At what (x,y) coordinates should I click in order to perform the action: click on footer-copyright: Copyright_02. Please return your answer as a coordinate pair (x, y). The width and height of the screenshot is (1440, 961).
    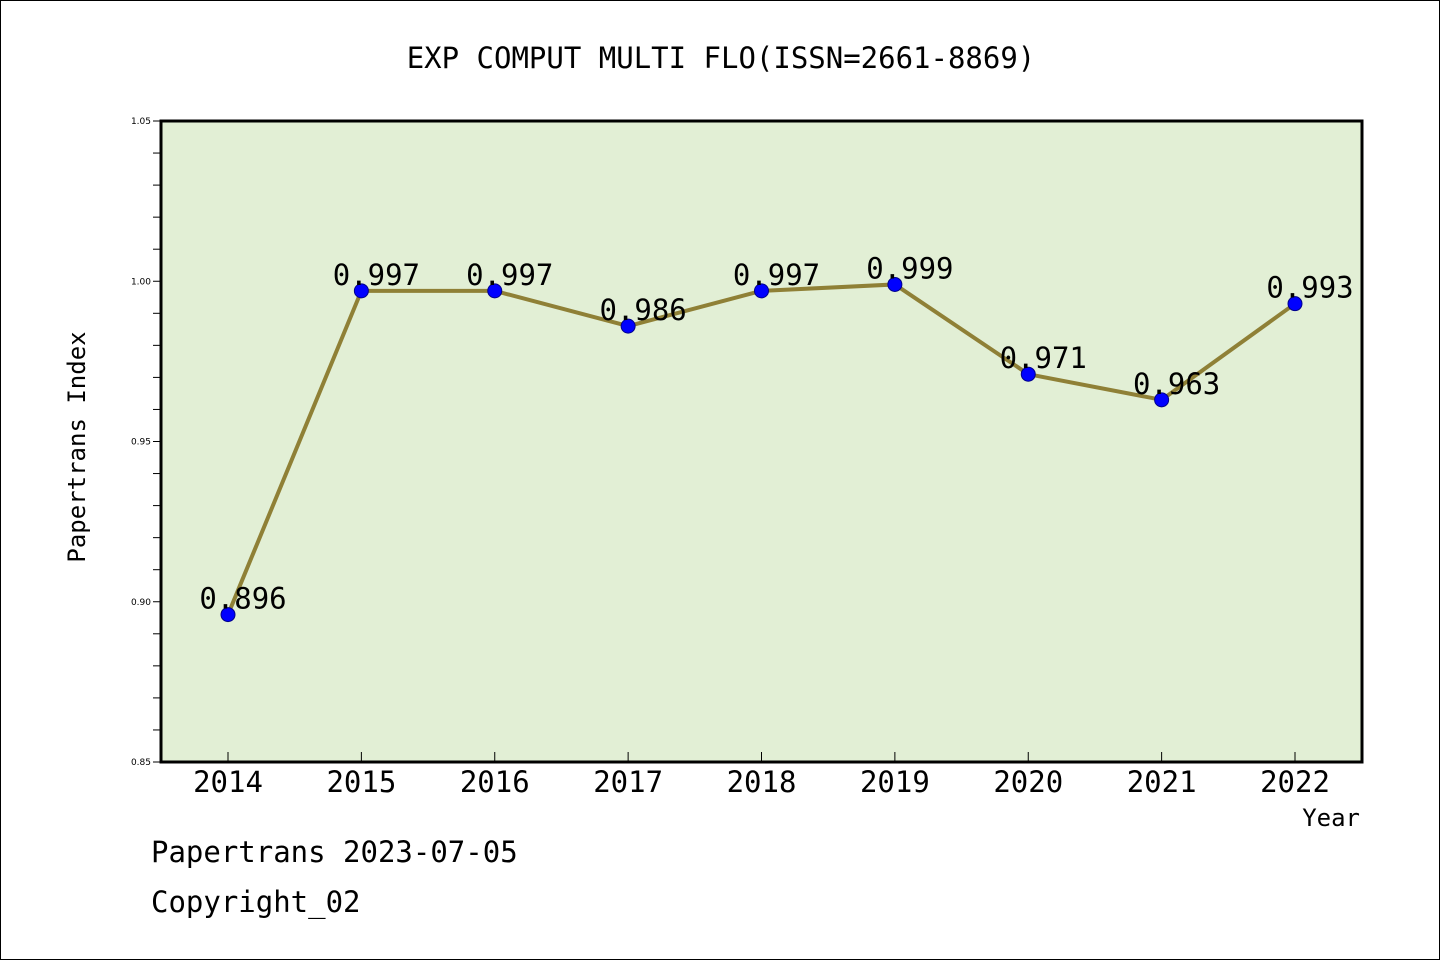
    Looking at the image, I should click on (256, 902).